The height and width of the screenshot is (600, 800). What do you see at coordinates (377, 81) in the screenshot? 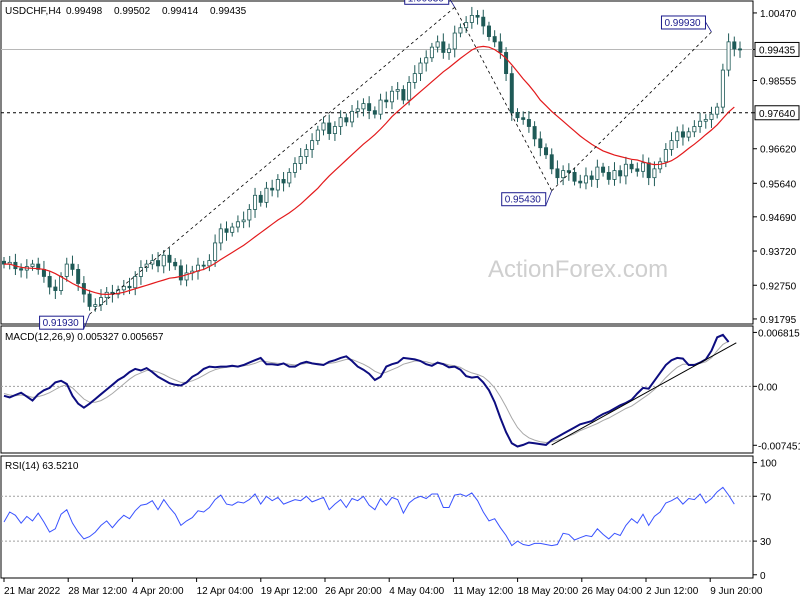
I see `price-levels` at bounding box center [377, 81].